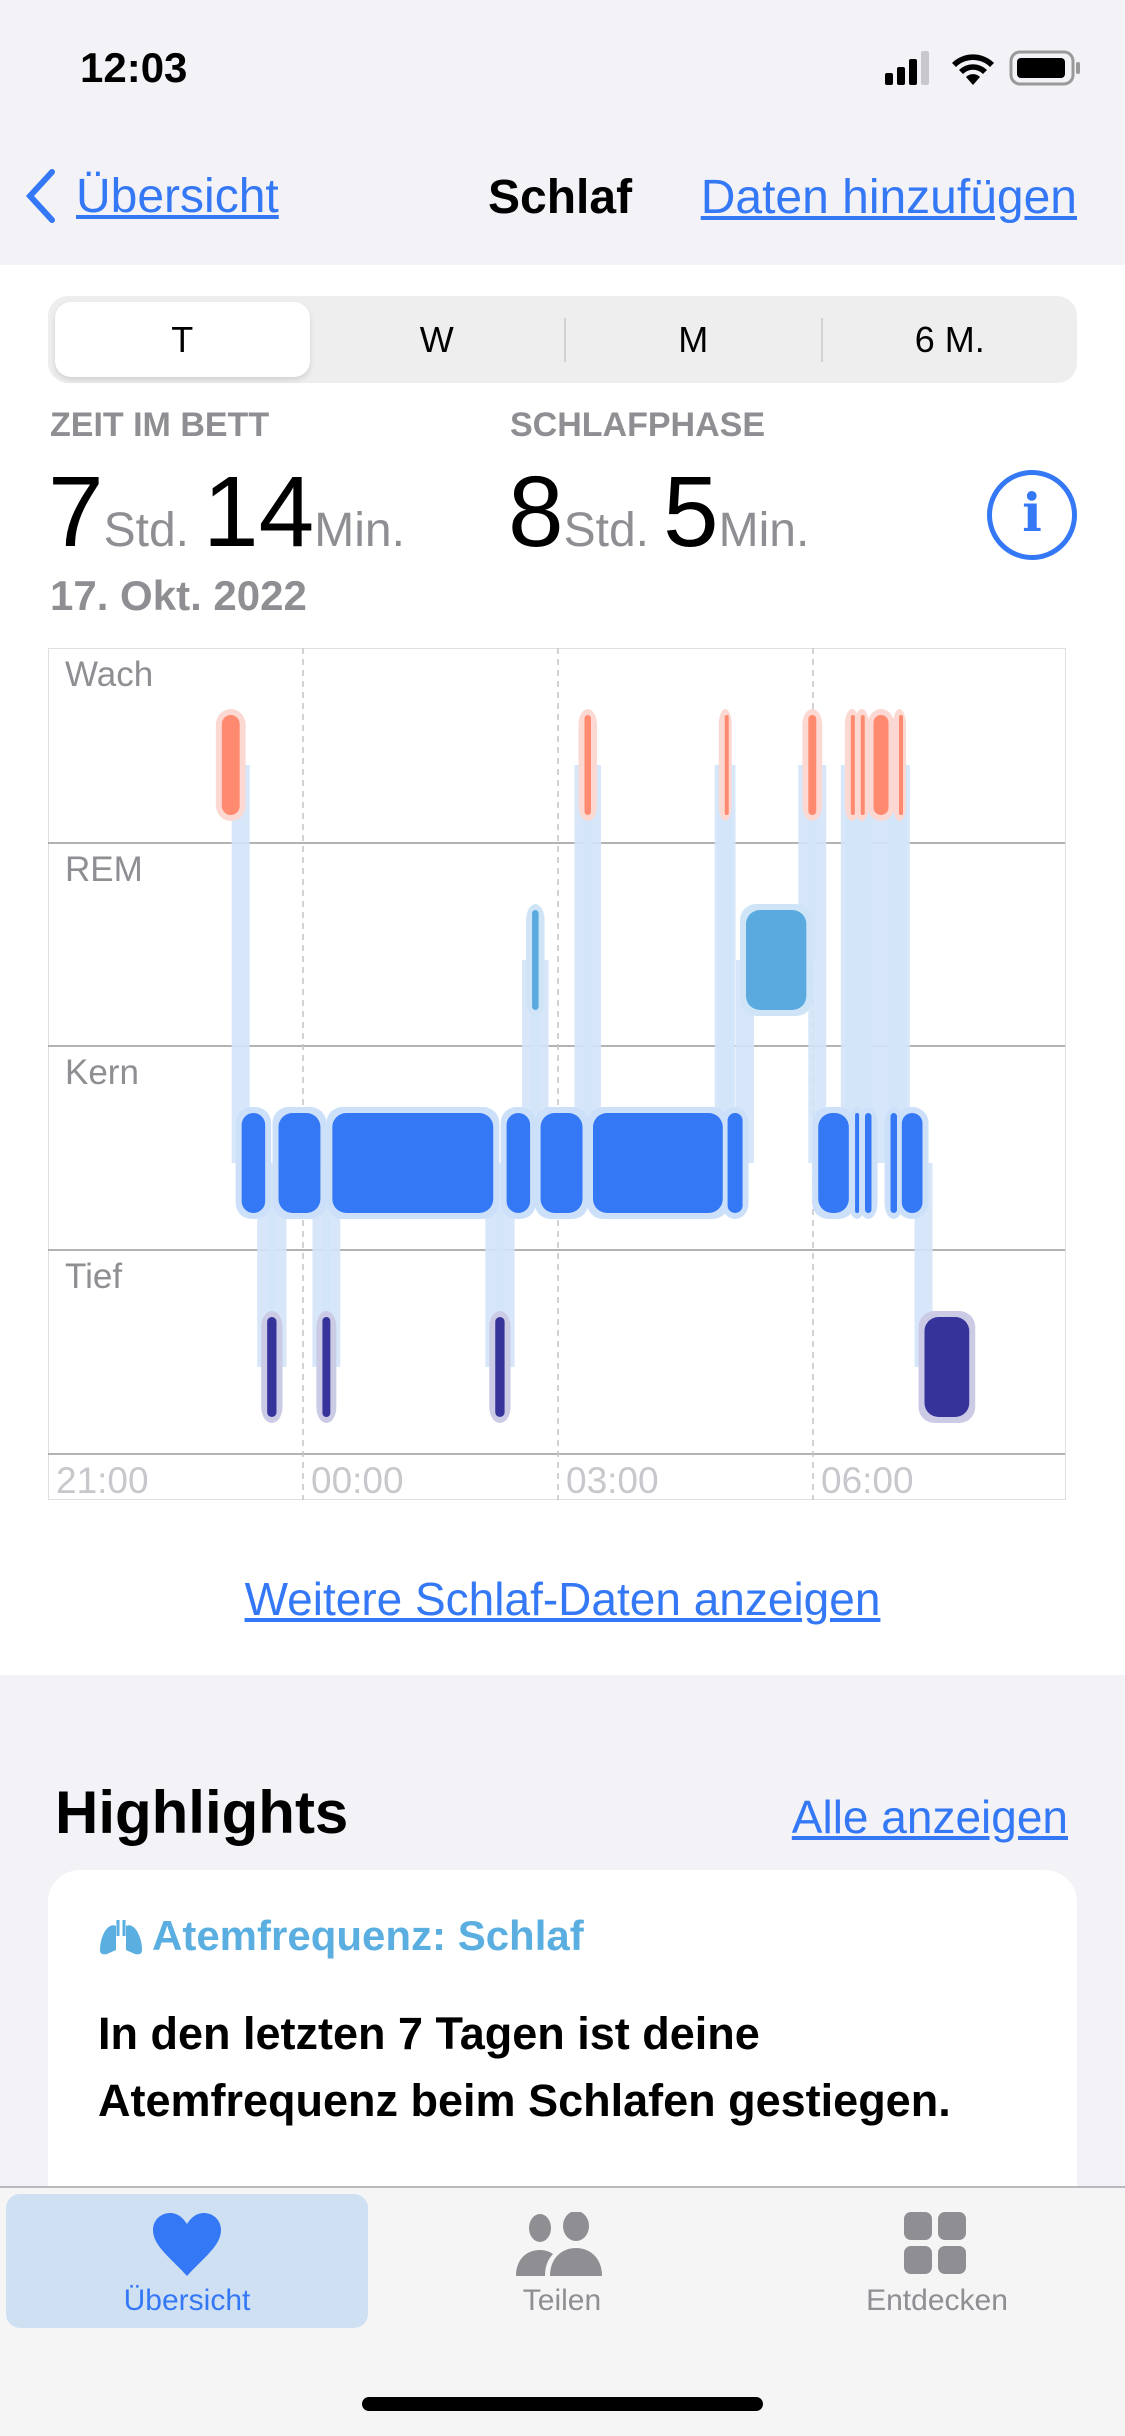 The image size is (1125, 2436). Describe the element at coordinates (187, 2244) in the screenshot. I see `heart-icon` at that location.